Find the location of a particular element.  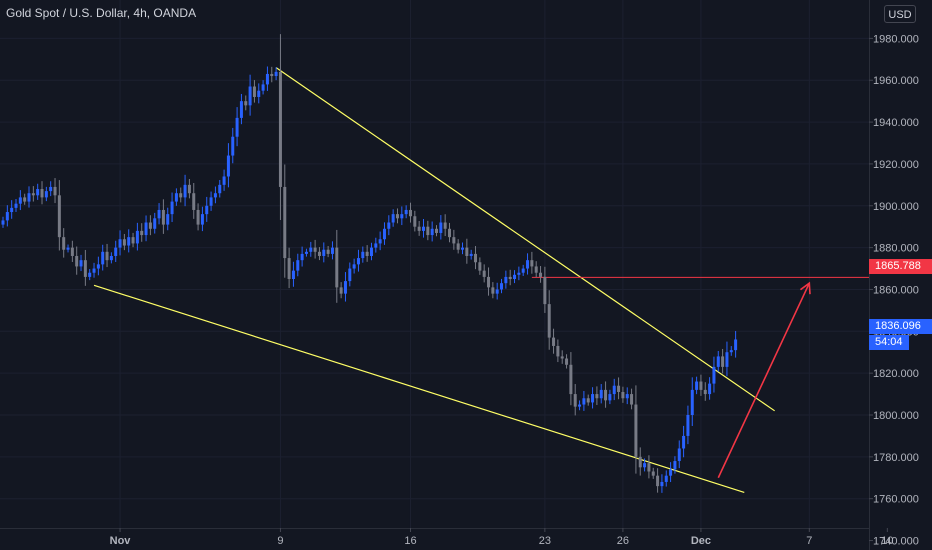

y-tick-label: 1920.000 is located at coordinates (896, 165).